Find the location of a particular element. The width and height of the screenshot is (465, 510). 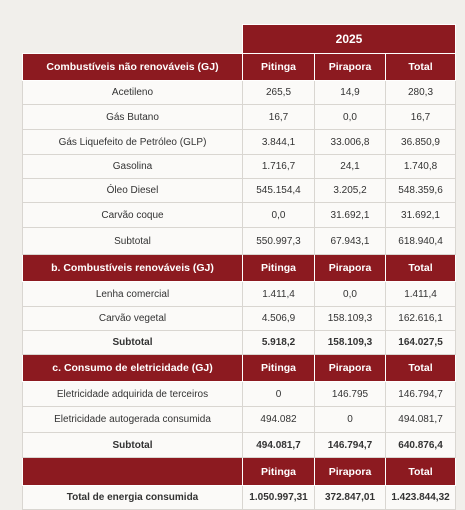

table-row: Lenha comercial 1.411,4 0,0 1.411,4 is located at coordinates (239, 294).